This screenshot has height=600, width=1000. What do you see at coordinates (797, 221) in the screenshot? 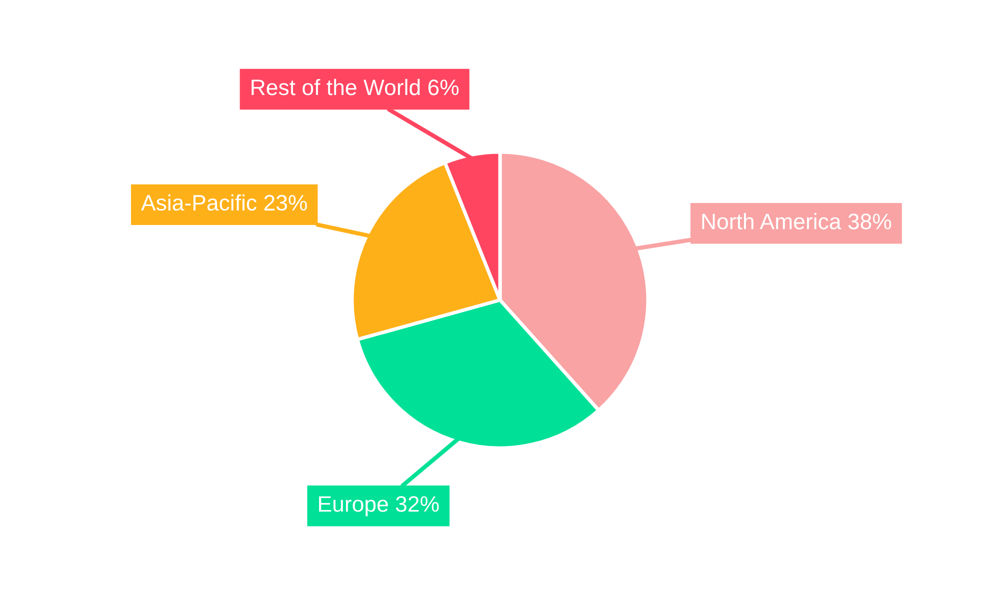
I see `slice-label: North America 38%` at bounding box center [797, 221].